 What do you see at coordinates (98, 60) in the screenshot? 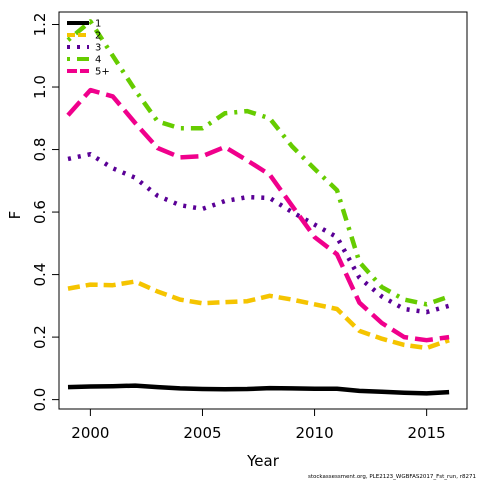
I see `legend-label: 4` at bounding box center [98, 60].